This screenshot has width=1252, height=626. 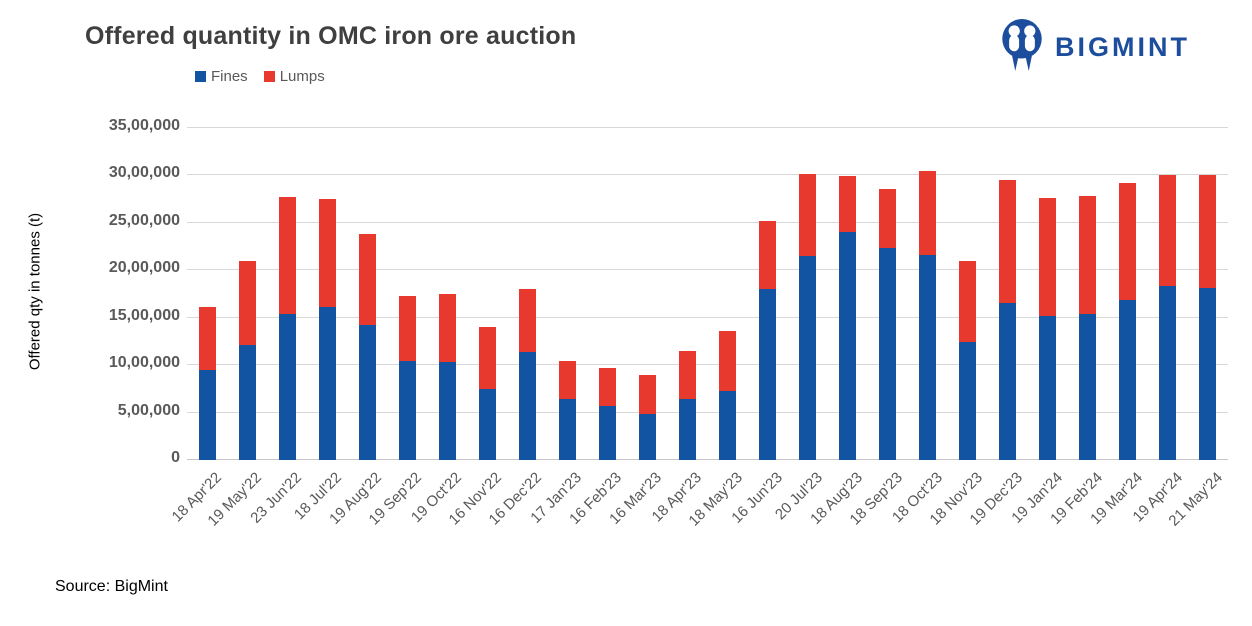 I want to click on chart-title: Offered quantity in OMC iron ore auction, so click(x=331, y=36).